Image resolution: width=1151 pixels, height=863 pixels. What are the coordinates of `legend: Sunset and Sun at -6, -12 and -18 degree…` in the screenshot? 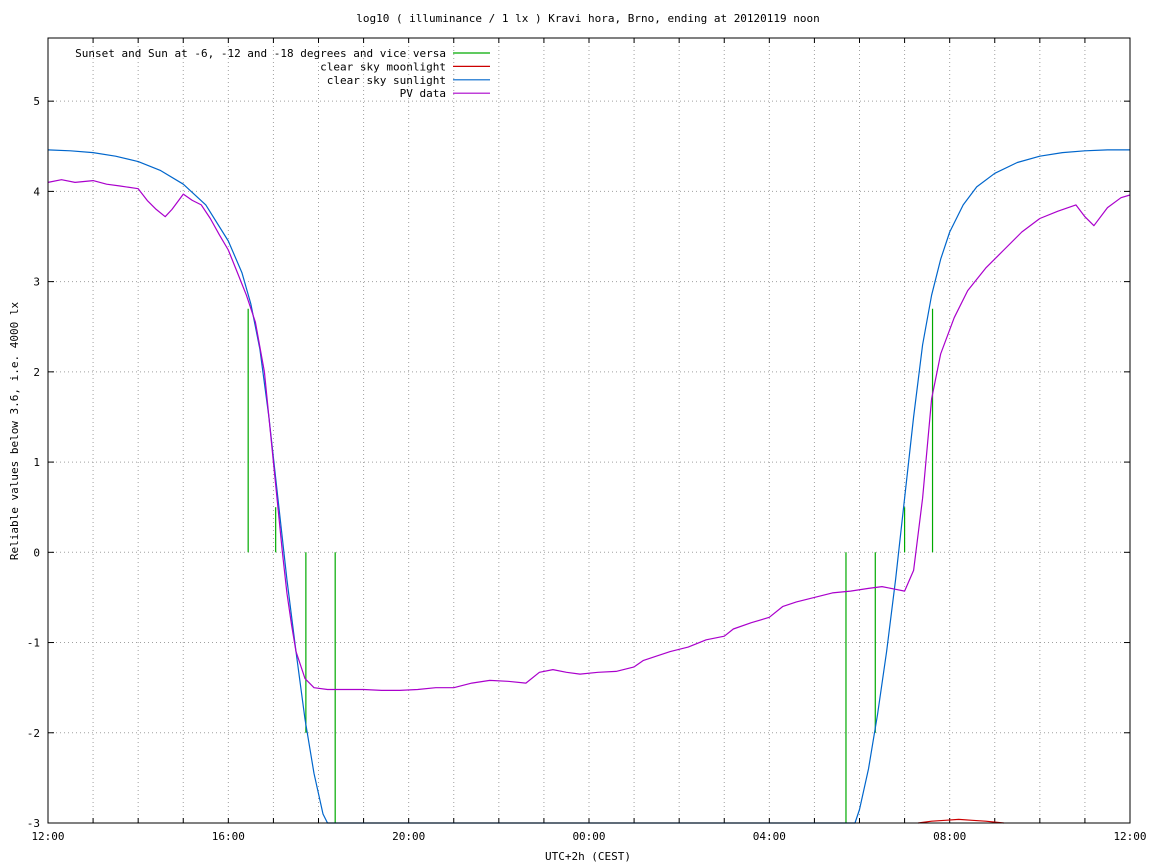 It's located at (282, 73).